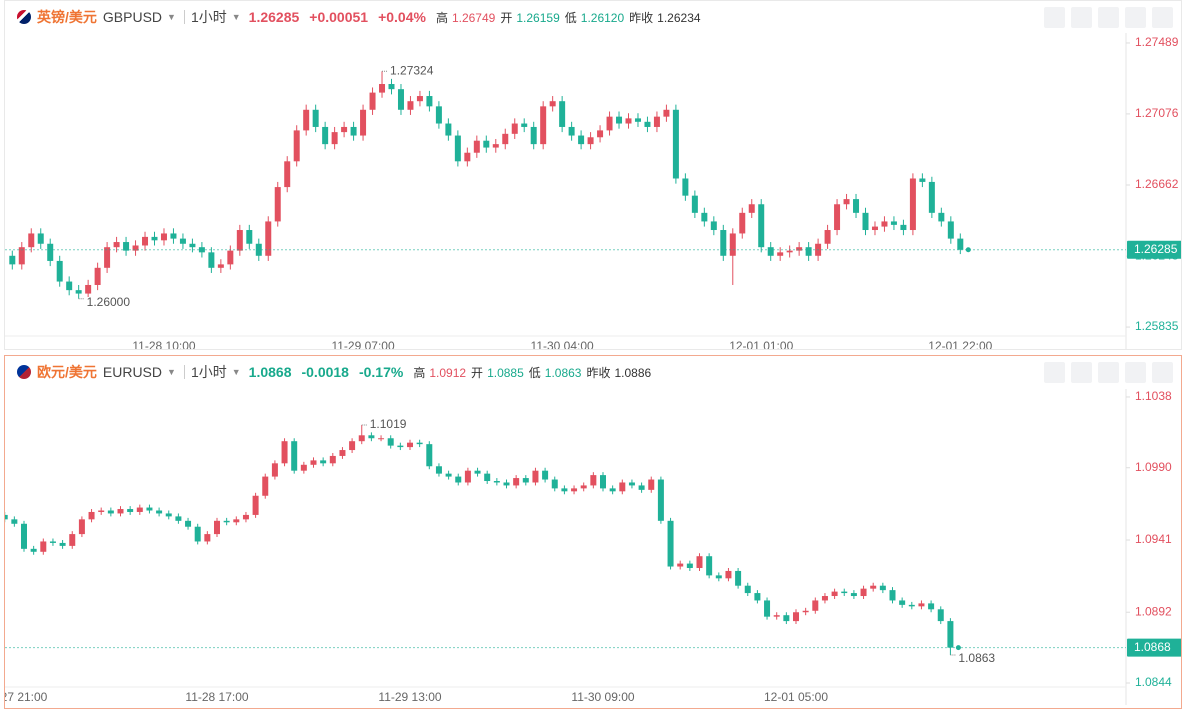 Image resolution: width=1185 pixels, height=710 pixels. I want to click on high-annotation: 1.27324, so click(412, 70).